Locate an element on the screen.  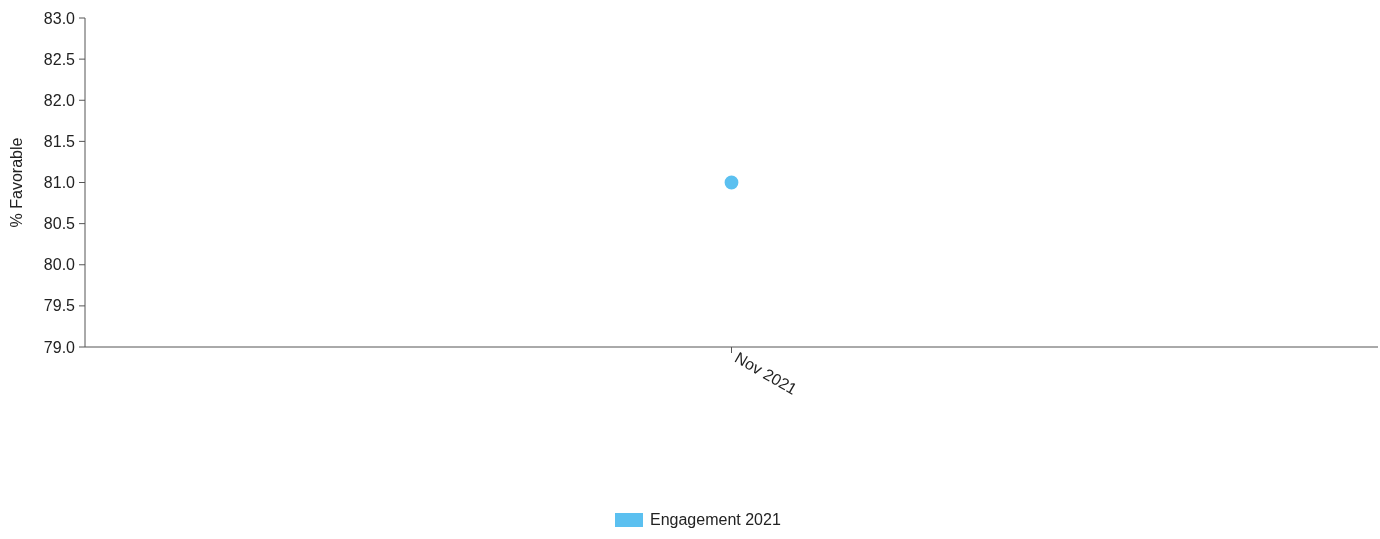
y-tick-label: 82.0 is located at coordinates (59, 100).